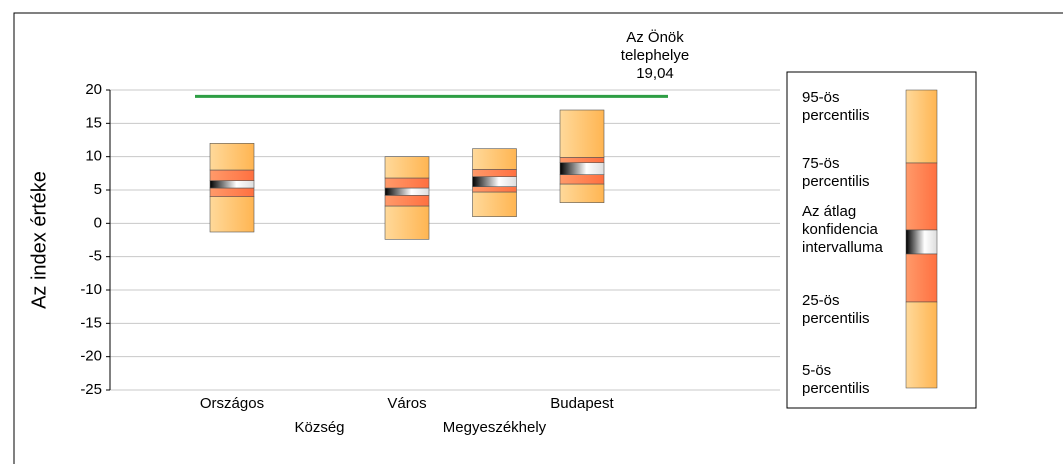  Describe the element at coordinates (93, 89) in the screenshot. I see `y-tick-label: 20` at that location.